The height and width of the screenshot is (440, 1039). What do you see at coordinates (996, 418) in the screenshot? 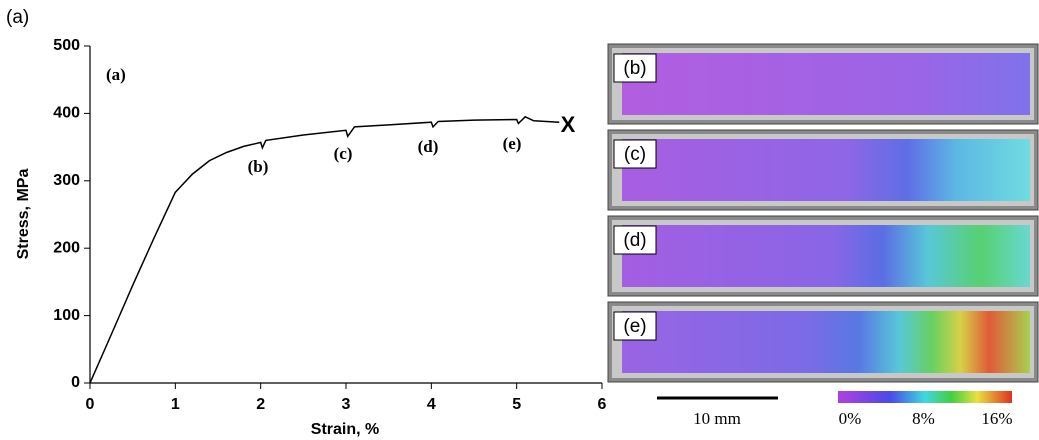
I see `colorbar-tick-label: 16%` at bounding box center [996, 418].